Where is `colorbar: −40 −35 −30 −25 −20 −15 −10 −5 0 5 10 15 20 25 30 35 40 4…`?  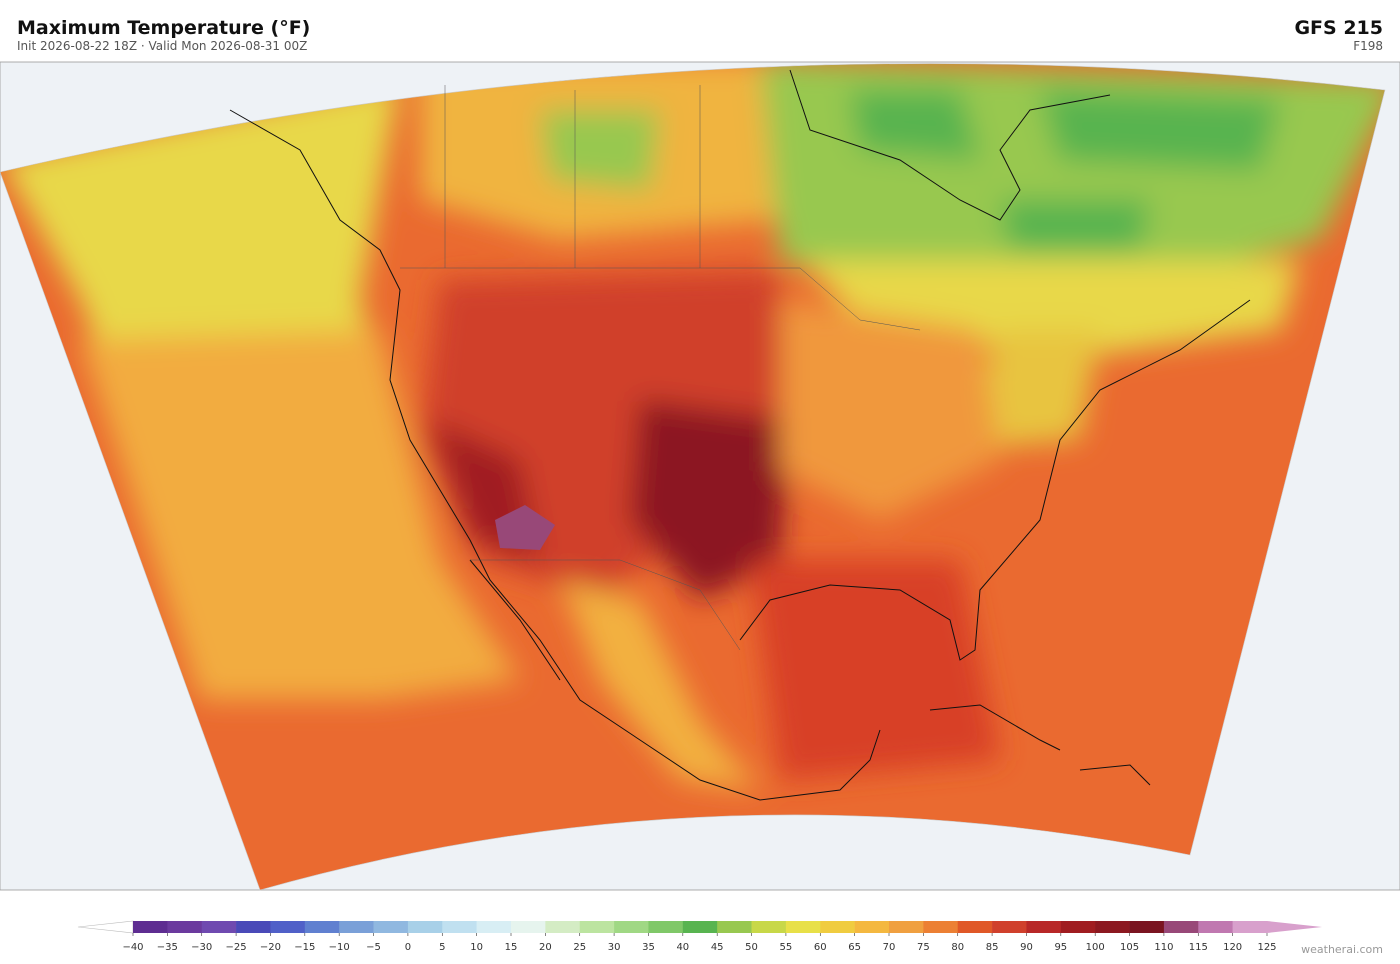
colorbar: −40 −35 −30 −25 −20 −15 −10 −5 0 5 10 15 20 25 30 35 40 4… is located at coordinates (699, 936).